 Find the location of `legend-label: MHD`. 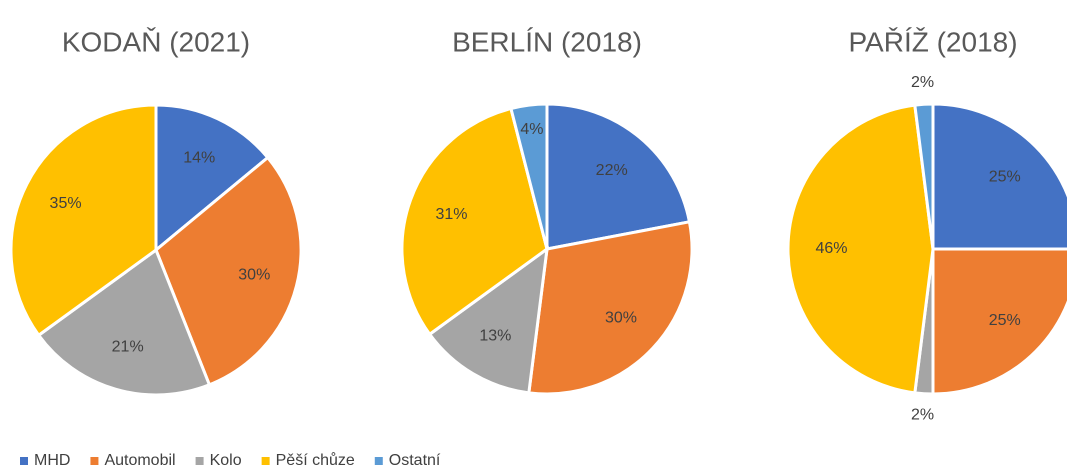

legend-label: MHD is located at coordinates (52, 460).